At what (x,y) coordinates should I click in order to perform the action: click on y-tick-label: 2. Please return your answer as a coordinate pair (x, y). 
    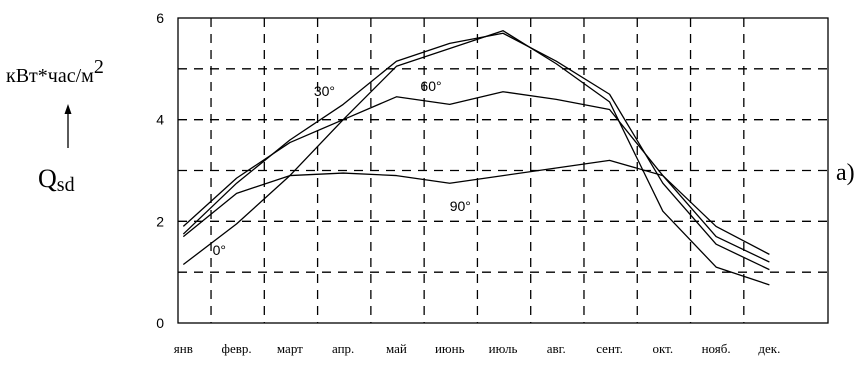
    Looking at the image, I should click on (160, 221).